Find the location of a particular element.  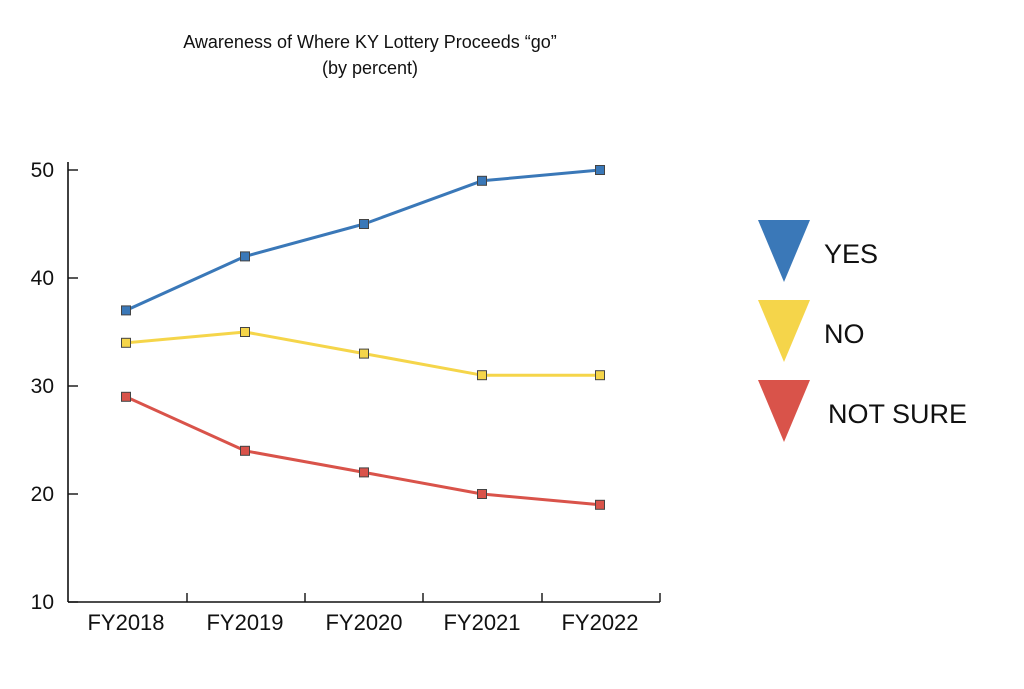

legend-label: YES is located at coordinates (851, 254).